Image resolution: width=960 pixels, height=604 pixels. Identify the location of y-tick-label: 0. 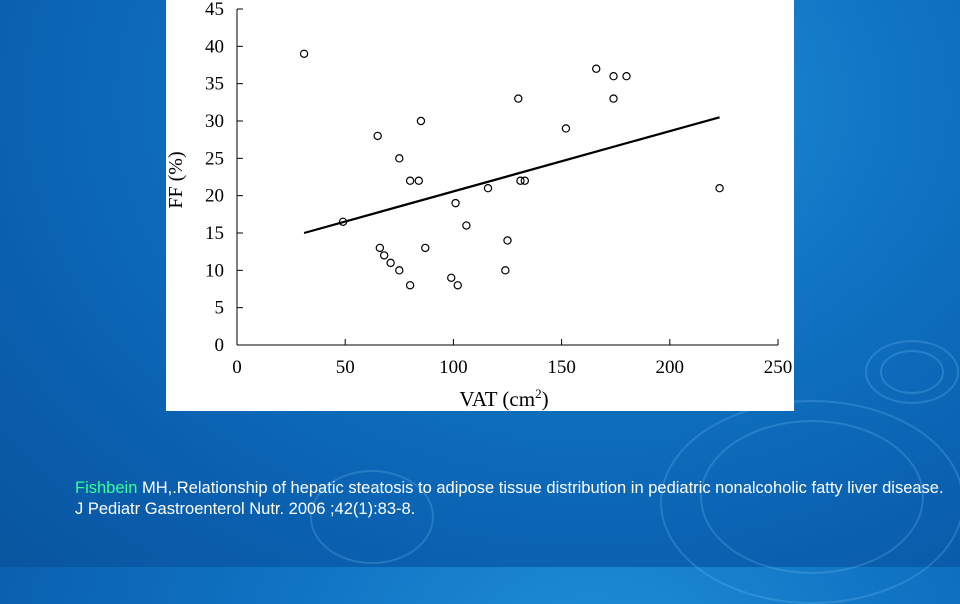
(220, 345).